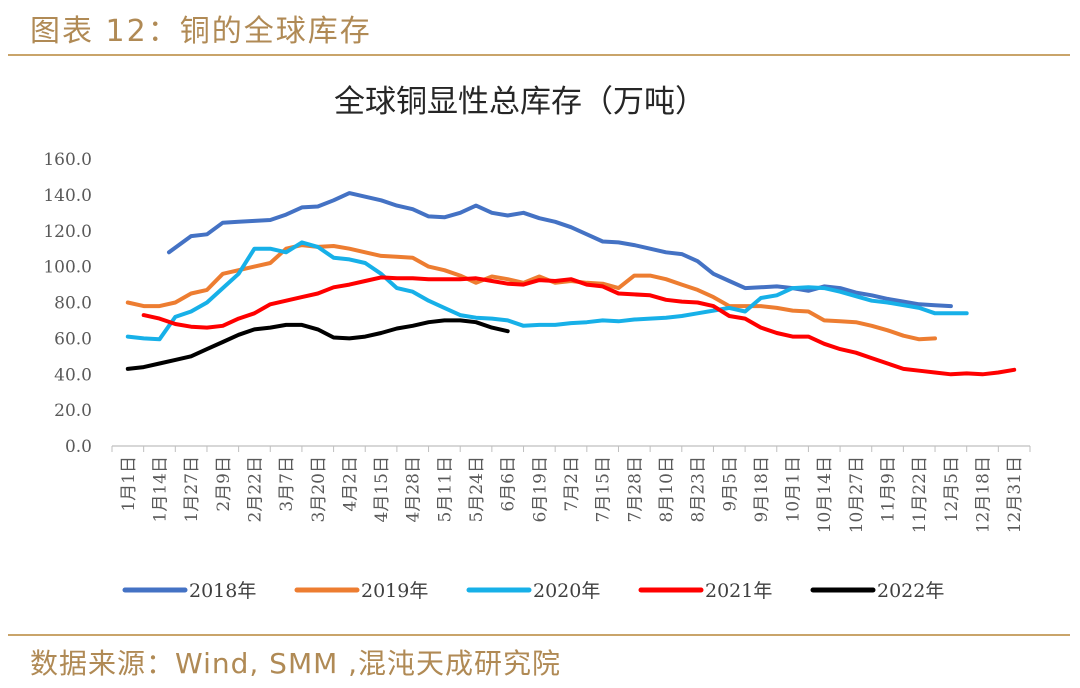 The width and height of the screenshot is (1080, 688). What do you see at coordinates (319, 489) in the screenshot?
I see `x-tick-label: 3月20日` at bounding box center [319, 489].